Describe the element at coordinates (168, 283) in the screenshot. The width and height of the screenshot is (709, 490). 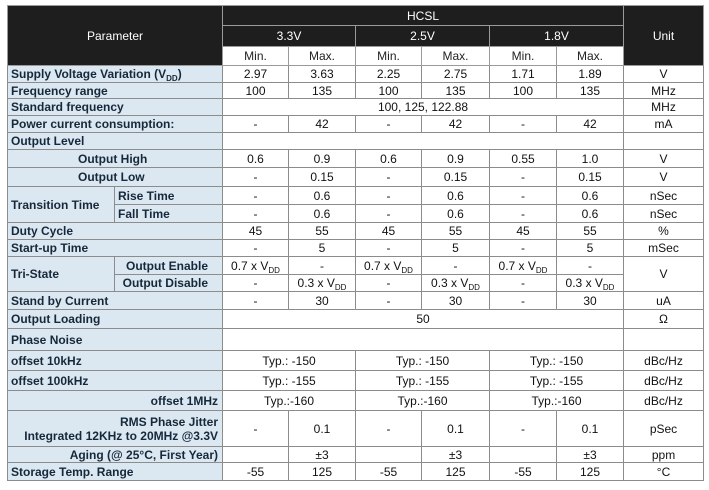
I see `param-label: Output Disable` at that location.